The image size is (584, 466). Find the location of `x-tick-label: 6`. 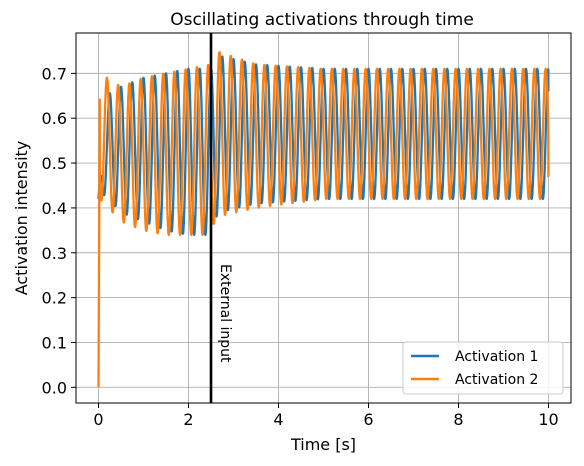

x-tick-label: 6 is located at coordinates (368, 419).